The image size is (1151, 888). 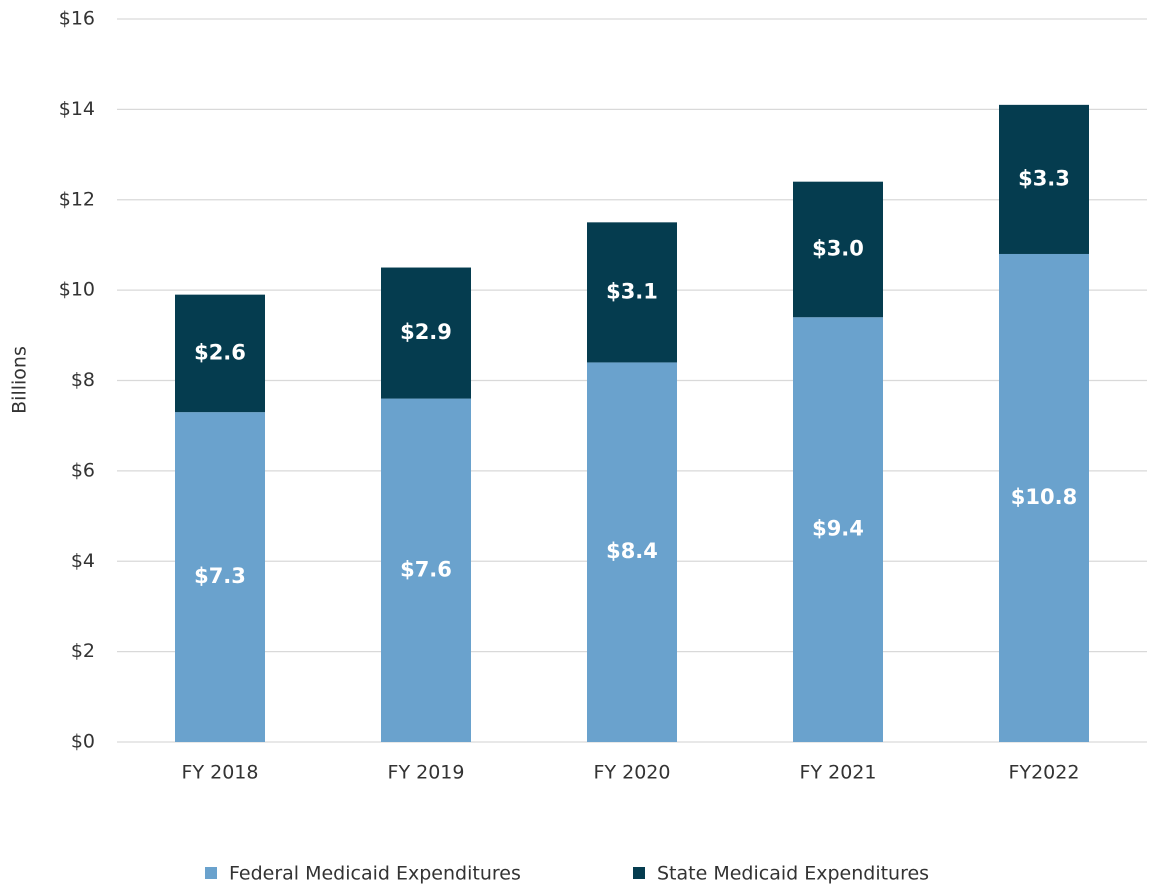 What do you see at coordinates (838, 773) in the screenshot?
I see `x-tick-label: FY 2021` at bounding box center [838, 773].